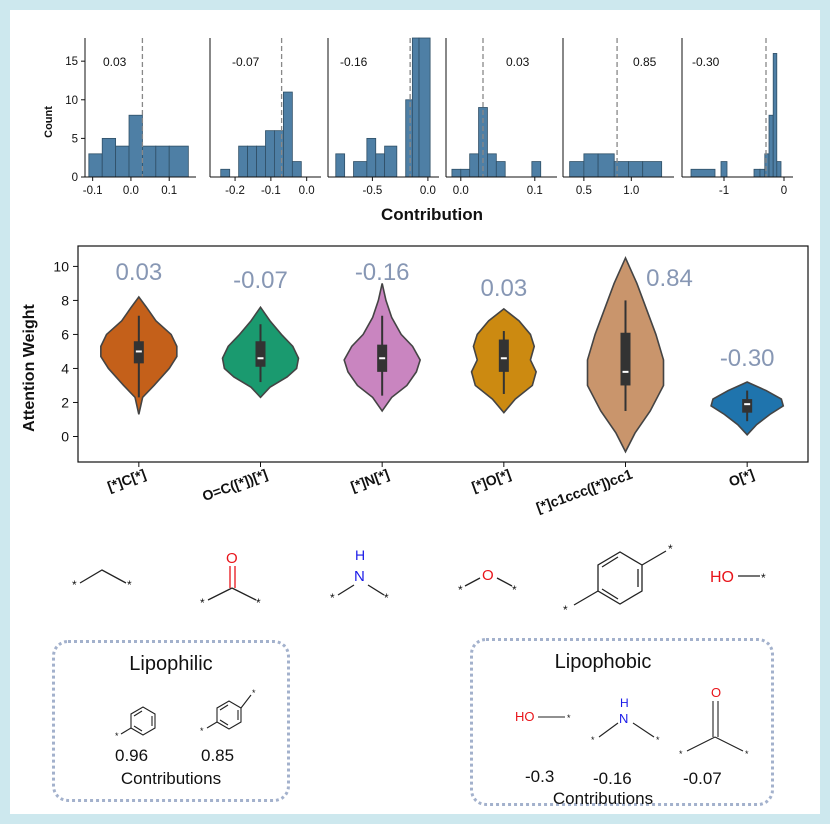  I want to click on histogram-y-tick-label: 5, so click(75, 139).